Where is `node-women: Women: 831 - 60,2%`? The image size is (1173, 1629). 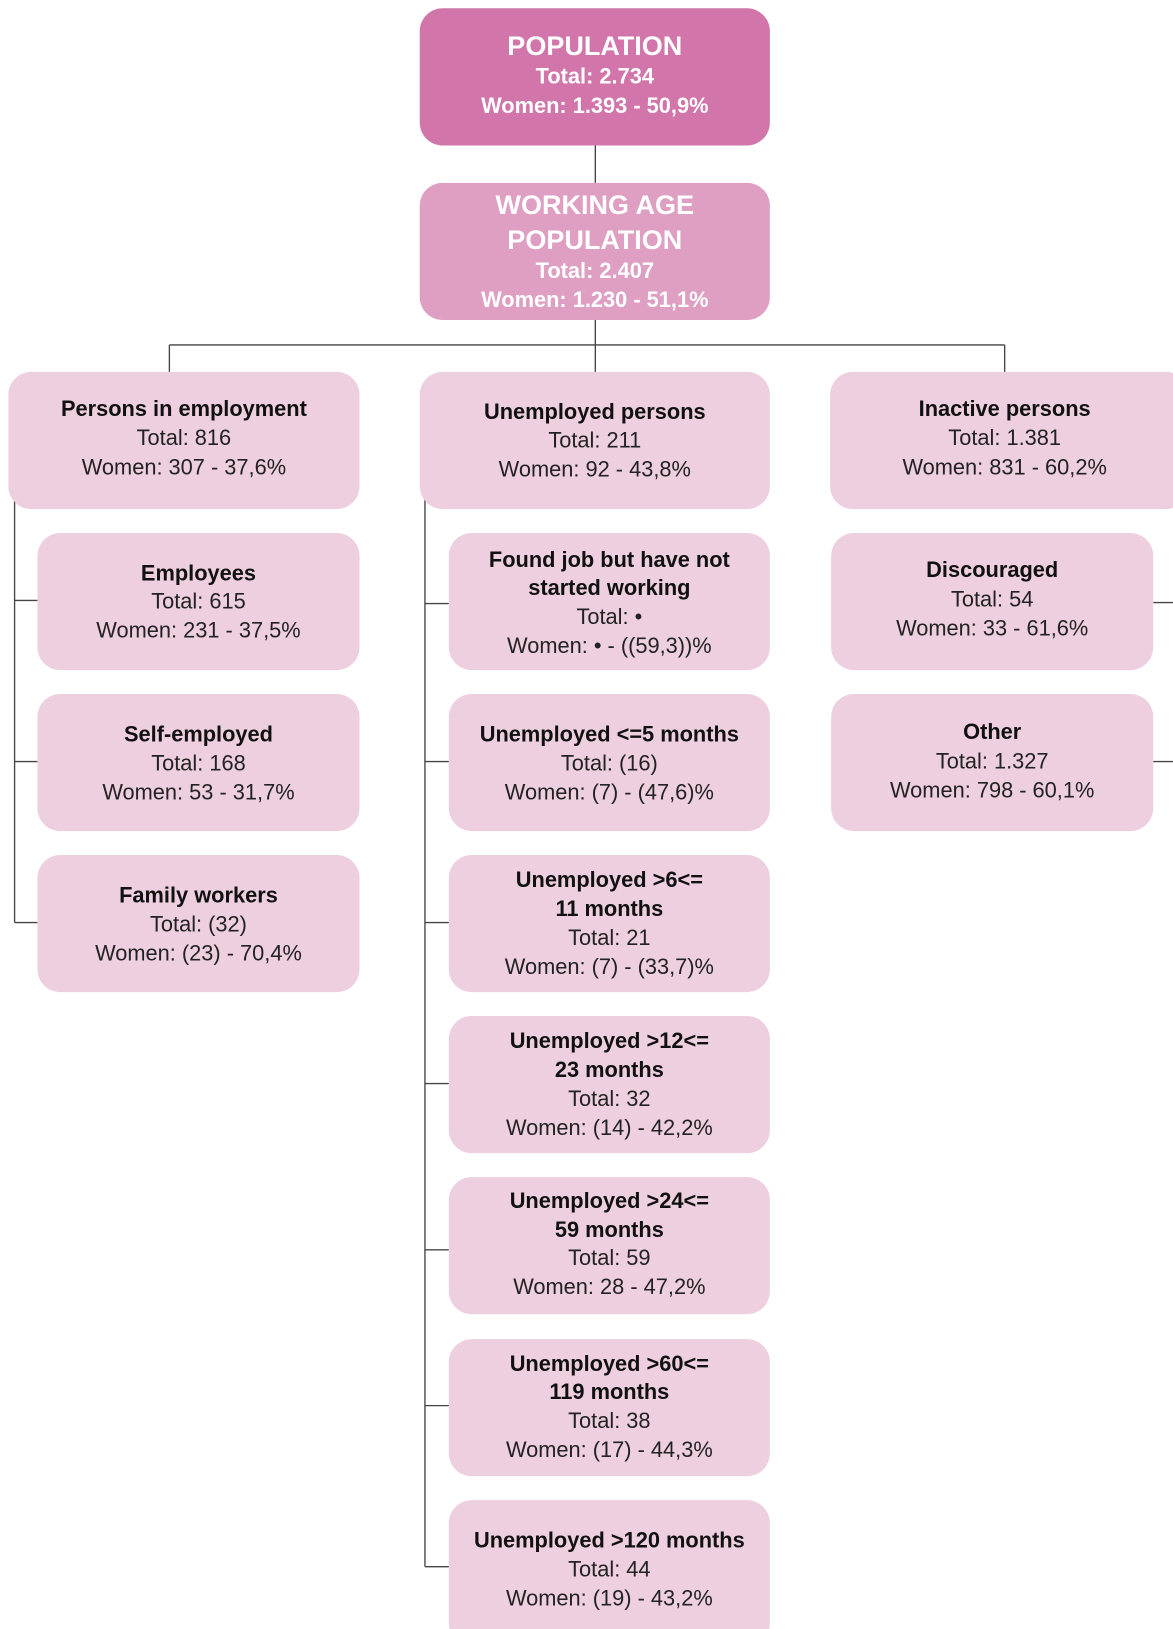 node-women: Women: 831 - 60,2% is located at coordinates (1004, 466).